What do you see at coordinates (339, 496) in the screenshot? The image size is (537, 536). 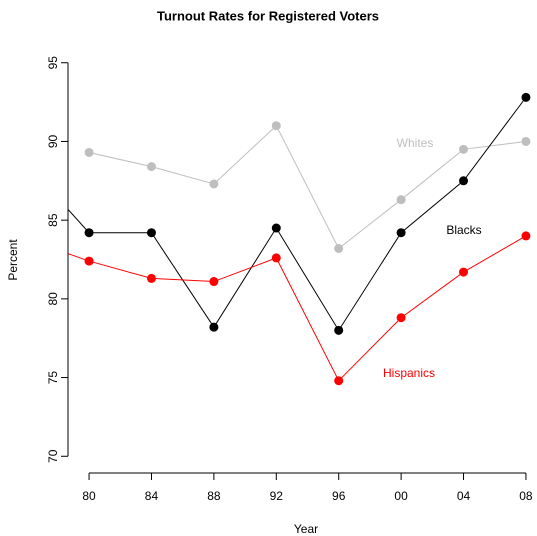 I see `x-tick-label: 96` at bounding box center [339, 496].